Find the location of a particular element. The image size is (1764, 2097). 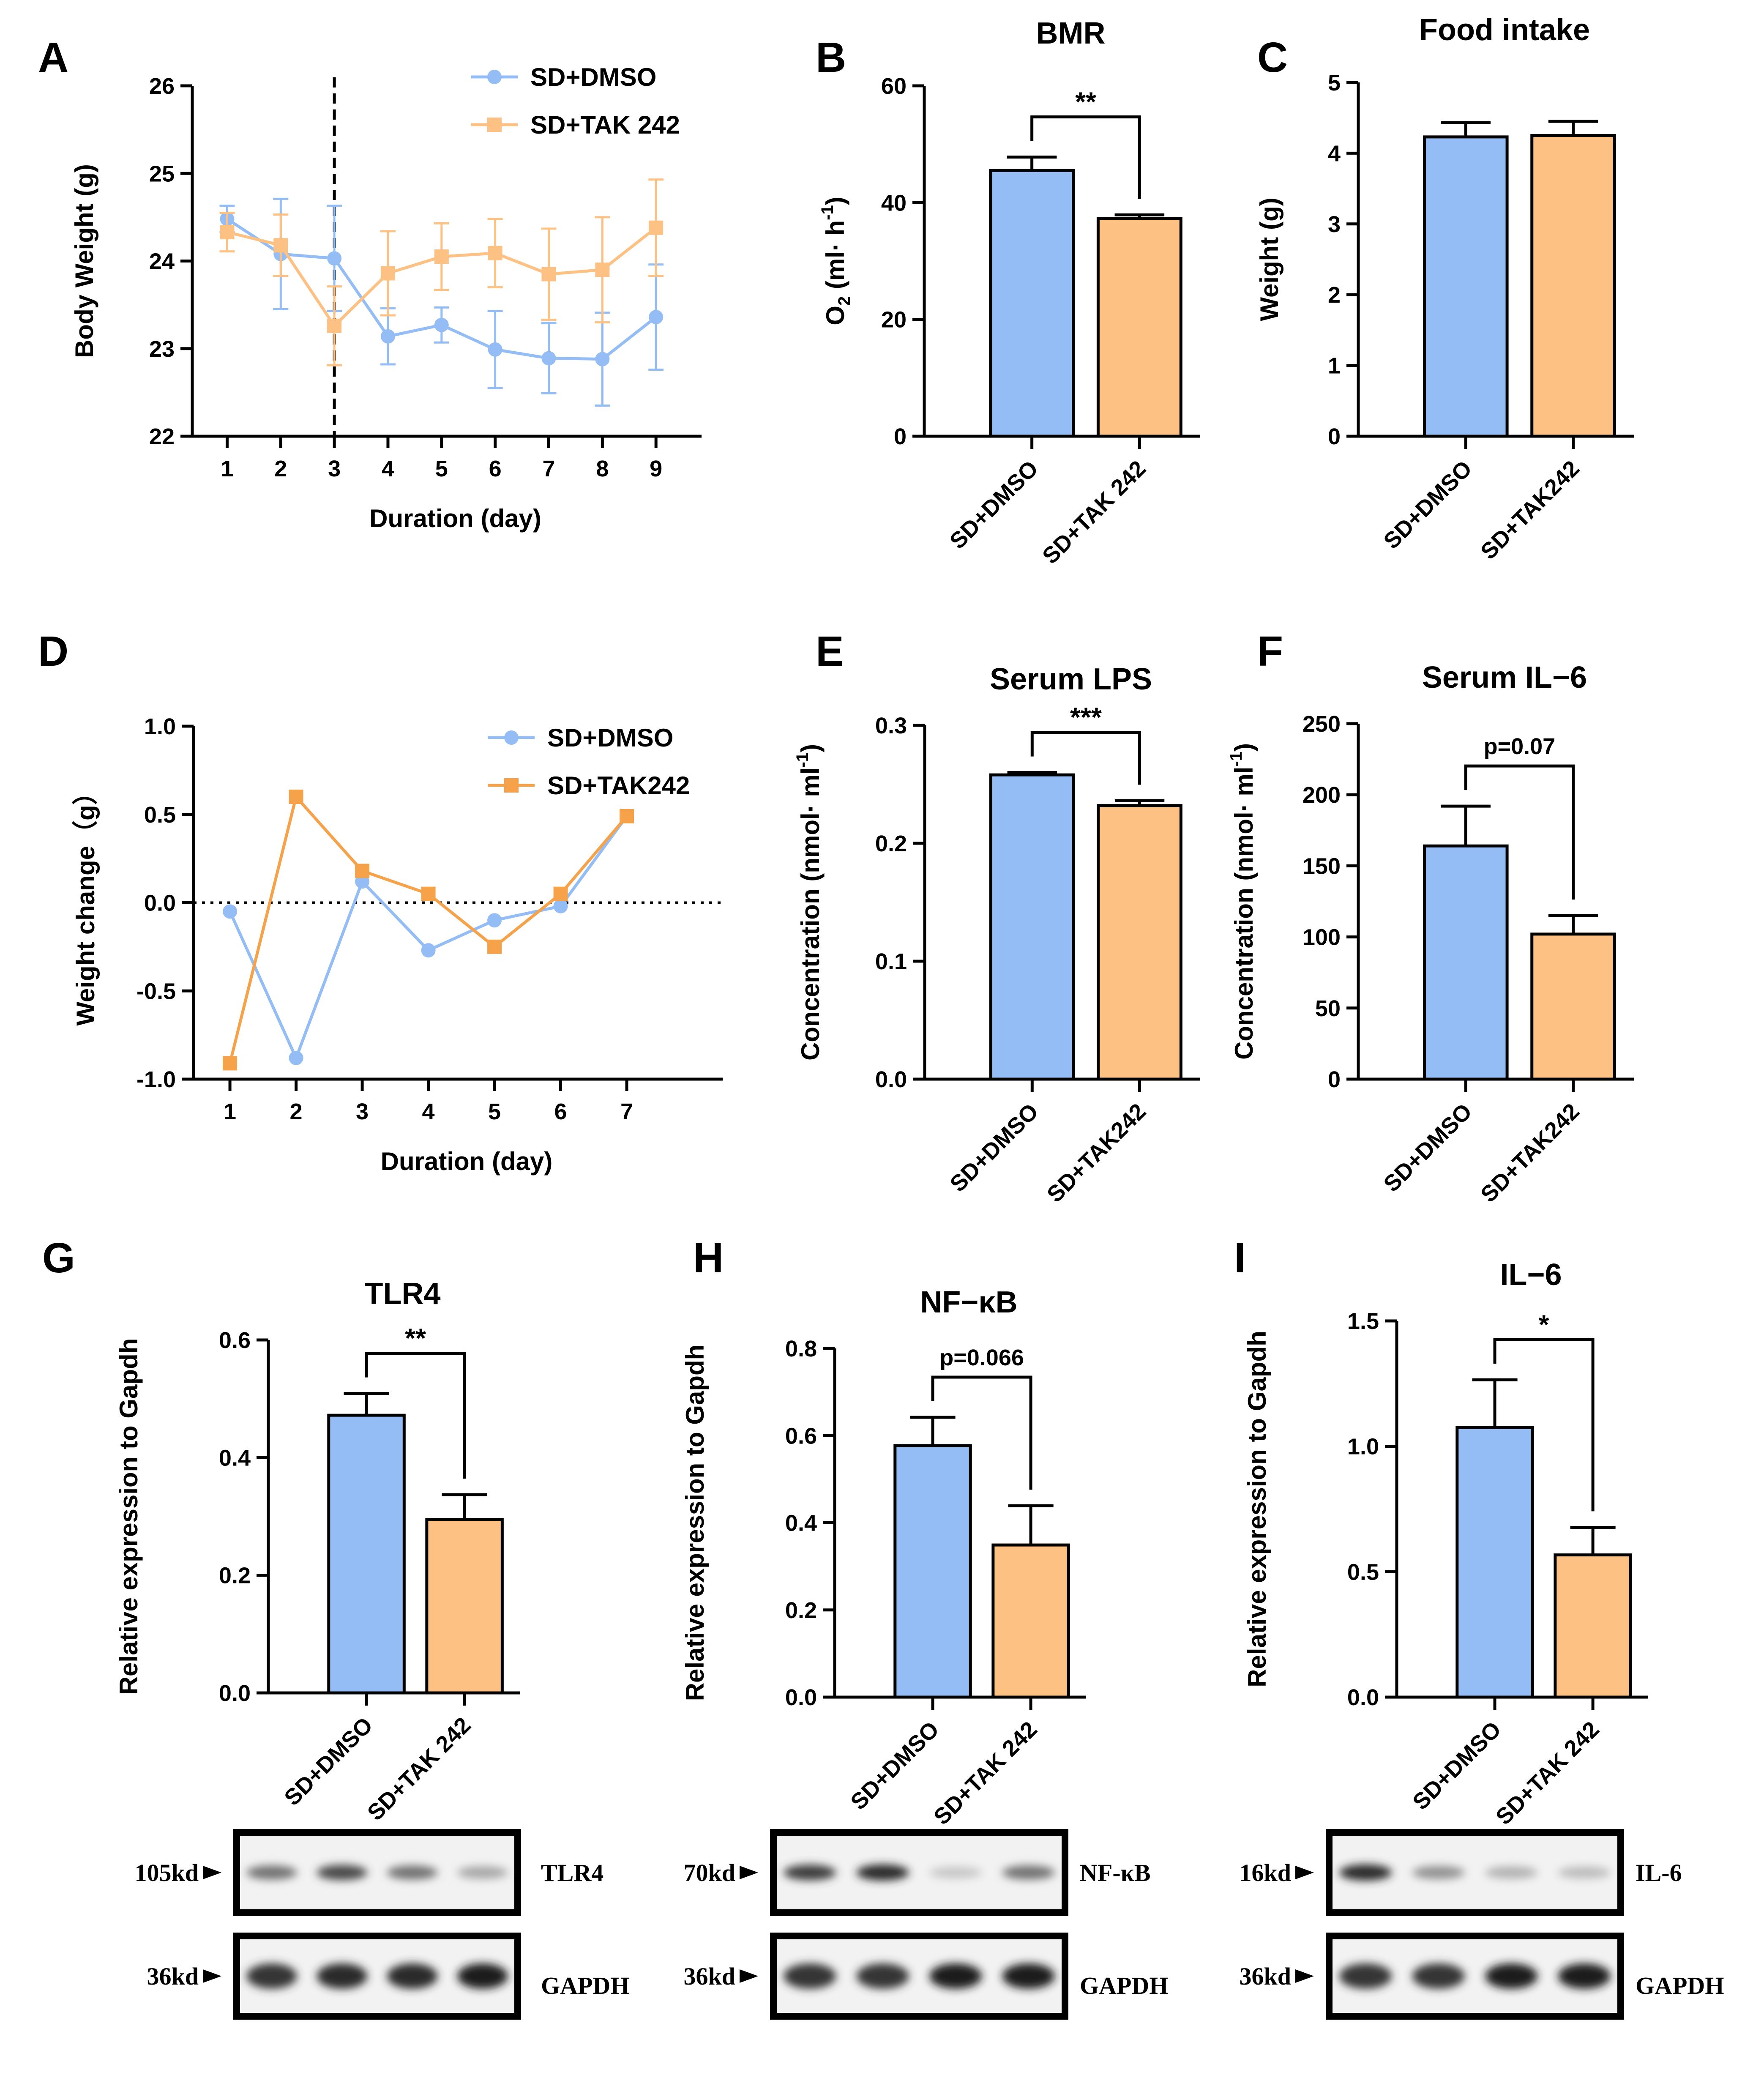

panel-letter-c: C is located at coordinates (1272, 57).